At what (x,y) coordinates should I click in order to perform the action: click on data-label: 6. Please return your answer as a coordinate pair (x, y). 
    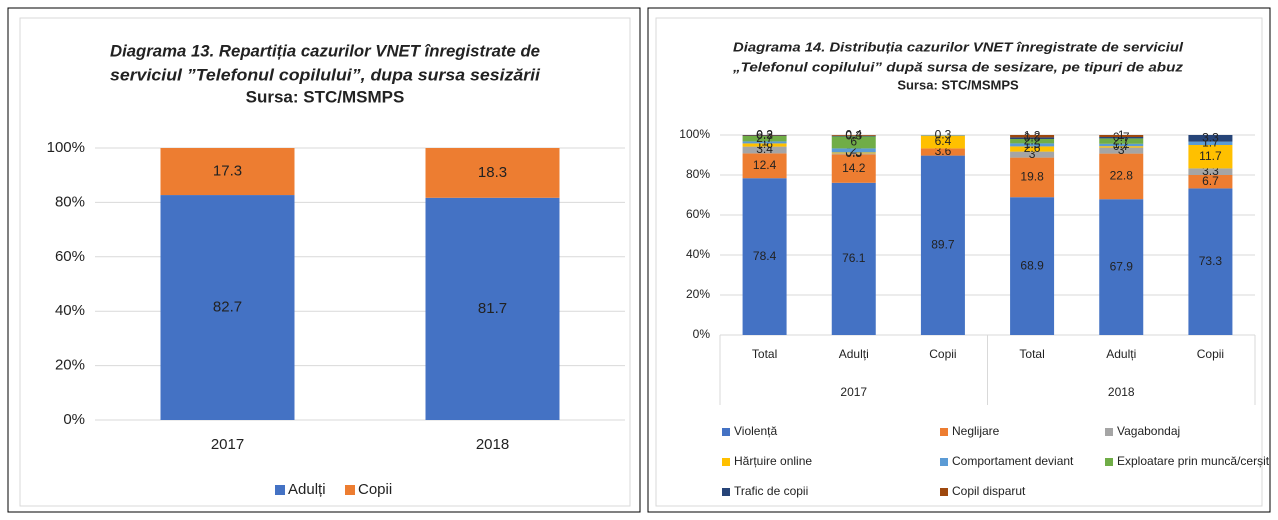
    Looking at the image, I should click on (853, 142).